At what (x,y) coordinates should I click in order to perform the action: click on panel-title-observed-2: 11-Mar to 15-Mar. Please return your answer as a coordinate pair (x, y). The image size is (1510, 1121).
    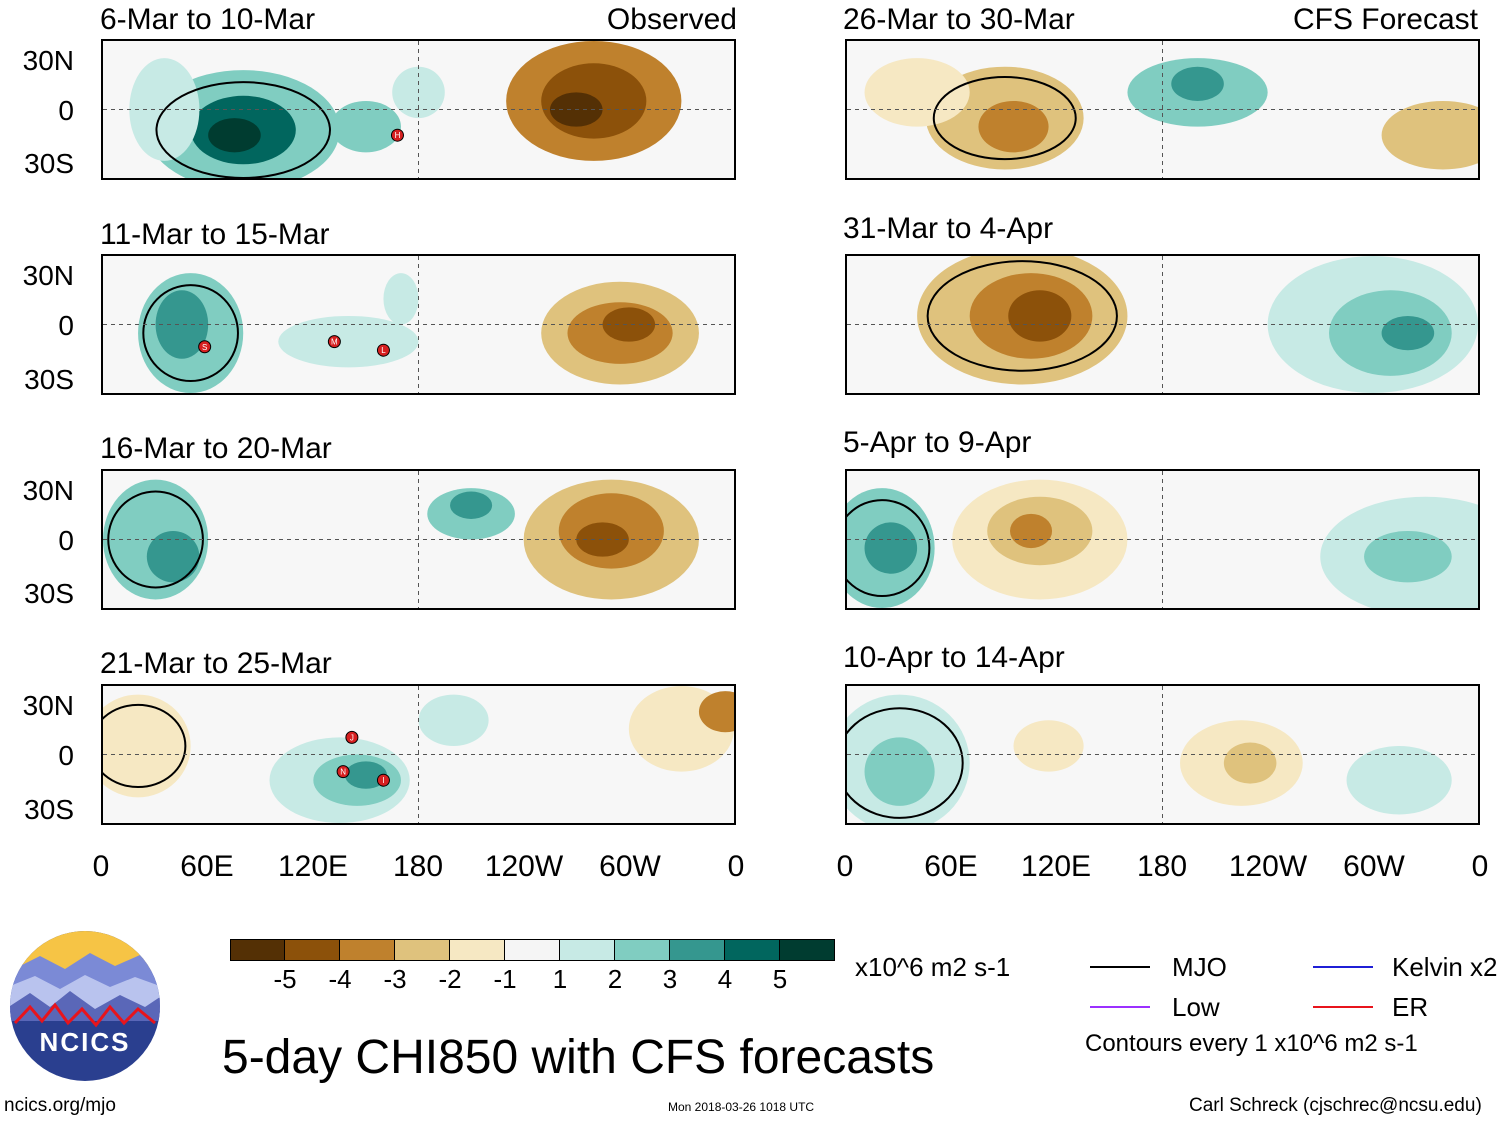
    Looking at the image, I should click on (215, 234).